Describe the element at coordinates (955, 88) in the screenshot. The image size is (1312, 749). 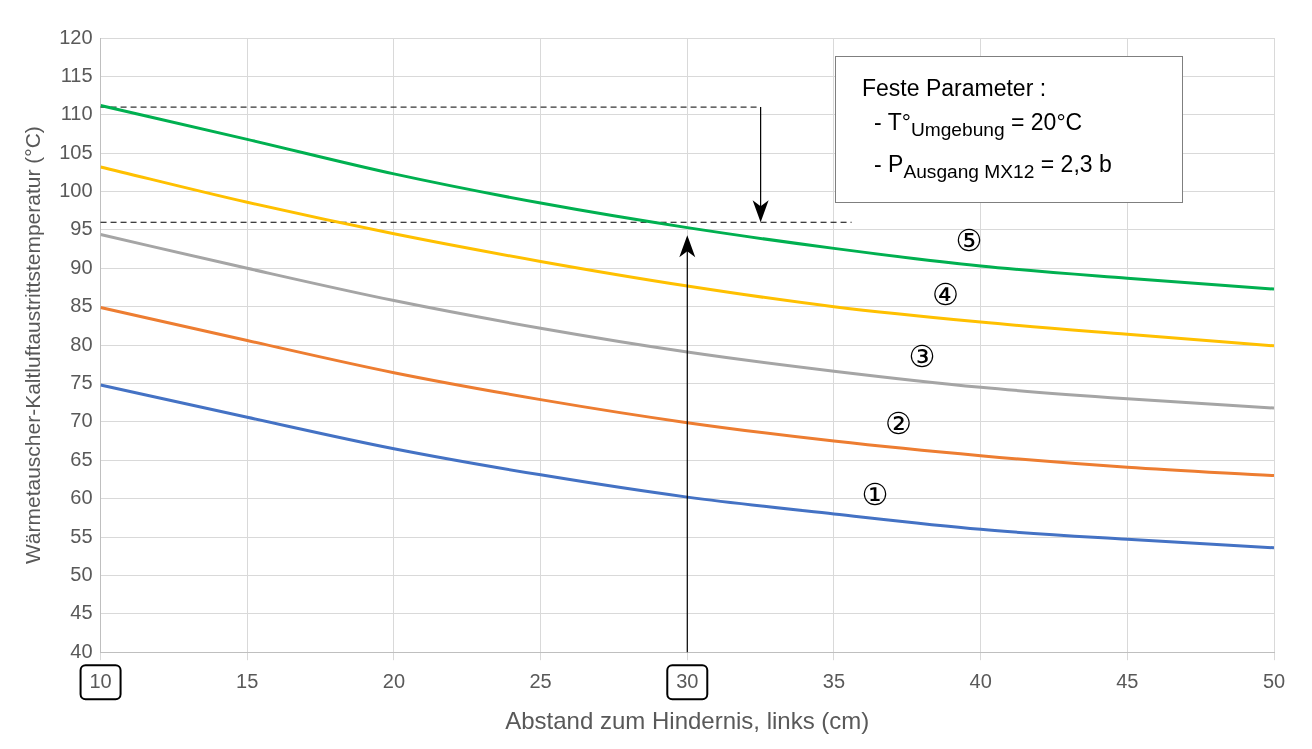
I see `annotation: Feste Parameter :` at that location.